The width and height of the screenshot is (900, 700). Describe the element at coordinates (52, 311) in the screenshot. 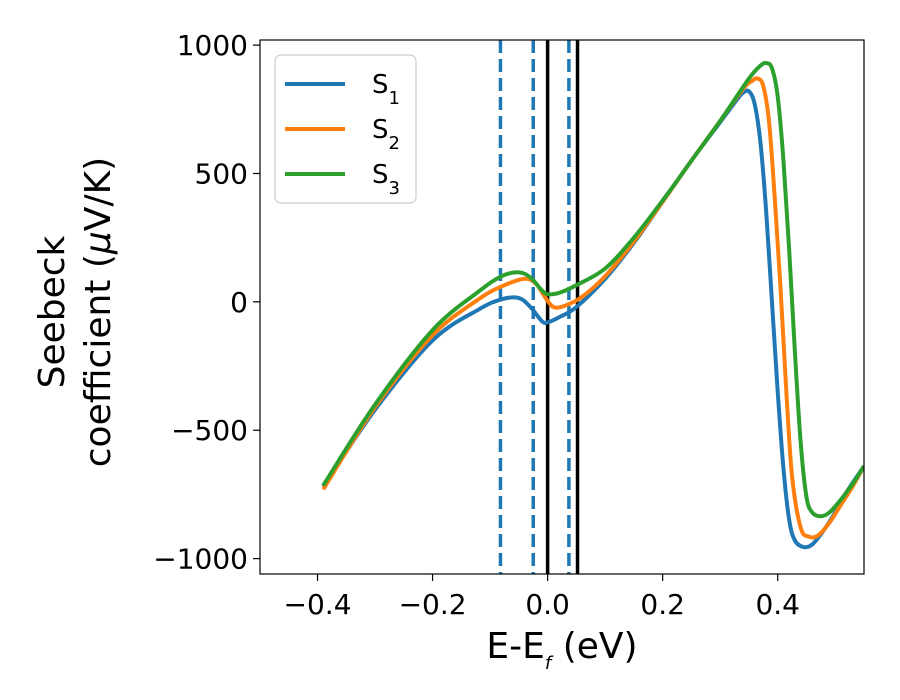

I see `y-axis-title-line1: Seebeck` at that location.